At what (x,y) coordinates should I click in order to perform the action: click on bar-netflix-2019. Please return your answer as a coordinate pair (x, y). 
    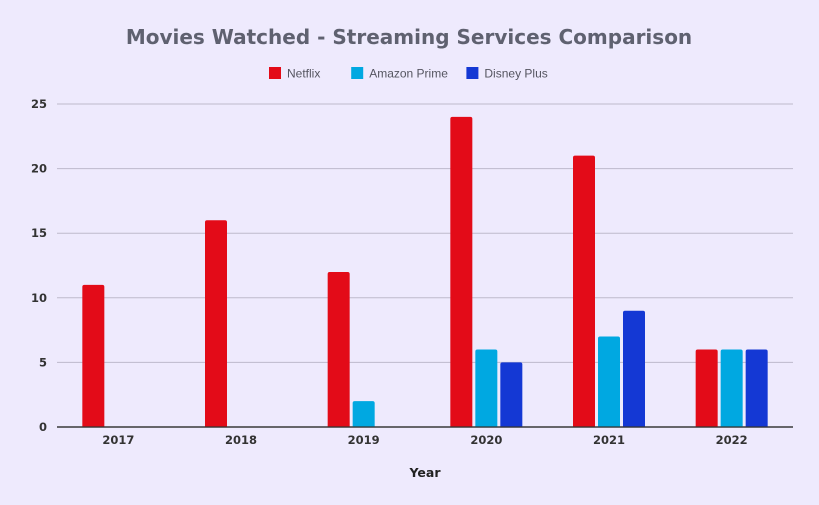
    Looking at the image, I should click on (338, 349).